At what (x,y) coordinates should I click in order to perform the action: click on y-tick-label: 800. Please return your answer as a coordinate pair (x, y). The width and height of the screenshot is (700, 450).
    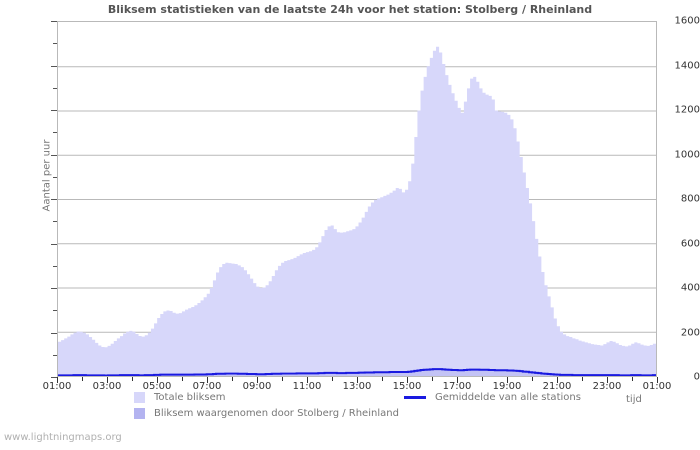
    Looking at the image, I should click on (690, 199).